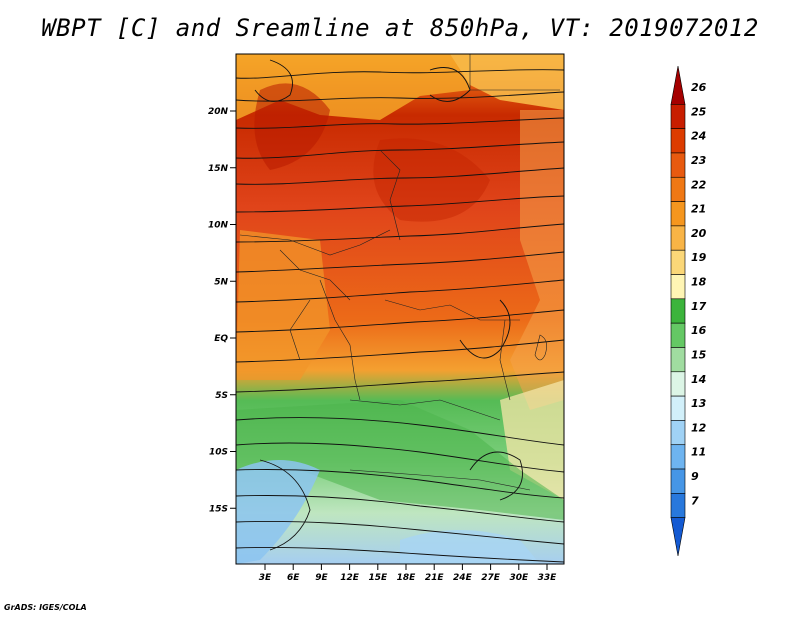 Image resolution: width=800 pixels, height=618 pixels. Describe the element at coordinates (218, 169) in the screenshot. I see `lat-label: 15N` at that location.